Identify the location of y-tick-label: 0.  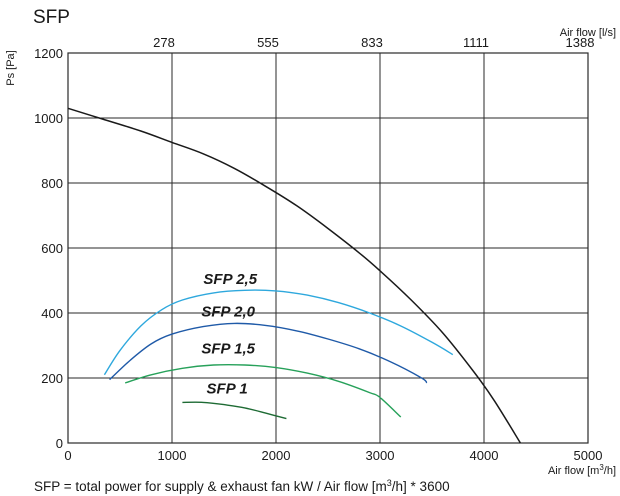
(59, 443).